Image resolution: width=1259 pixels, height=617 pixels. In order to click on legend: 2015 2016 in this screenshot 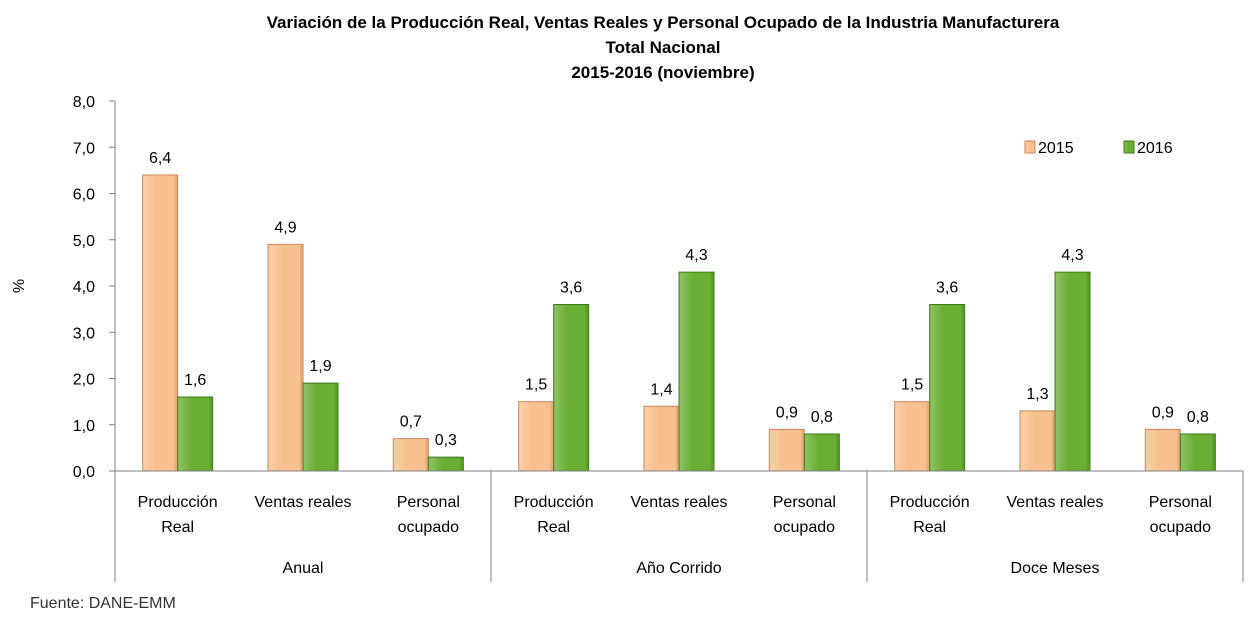, I will do `click(1098, 148)`.